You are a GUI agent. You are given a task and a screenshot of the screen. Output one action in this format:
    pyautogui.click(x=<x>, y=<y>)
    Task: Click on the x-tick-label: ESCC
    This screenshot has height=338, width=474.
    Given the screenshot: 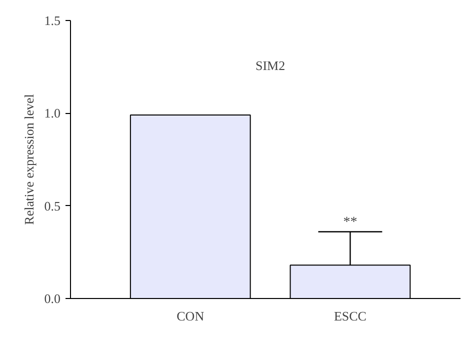 What is the action you would take?
    pyautogui.click(x=350, y=316)
    